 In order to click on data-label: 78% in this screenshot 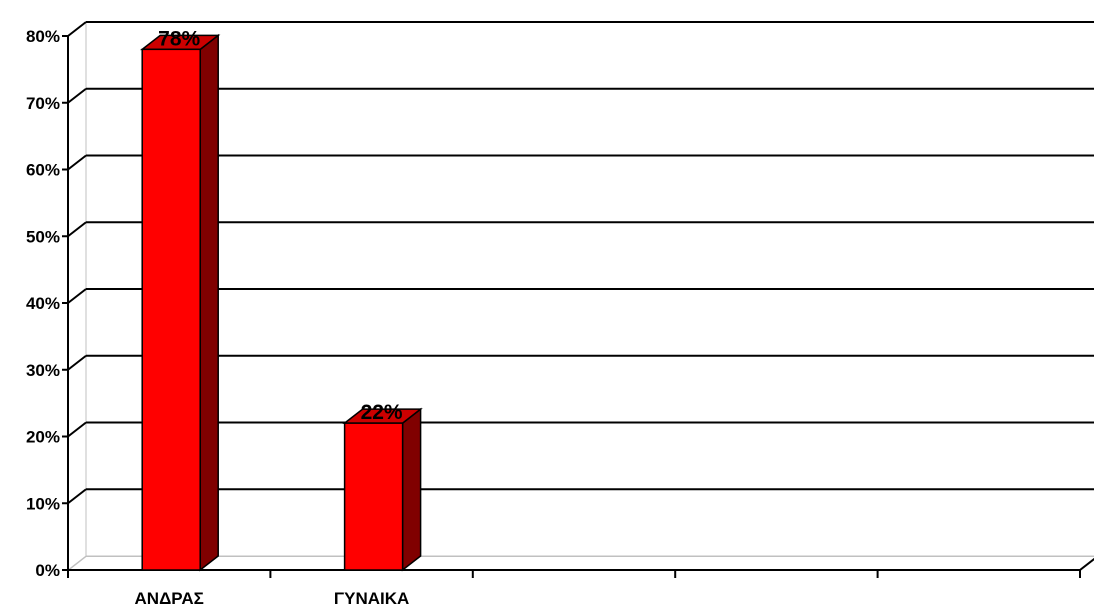, I will do `click(179, 38)`.